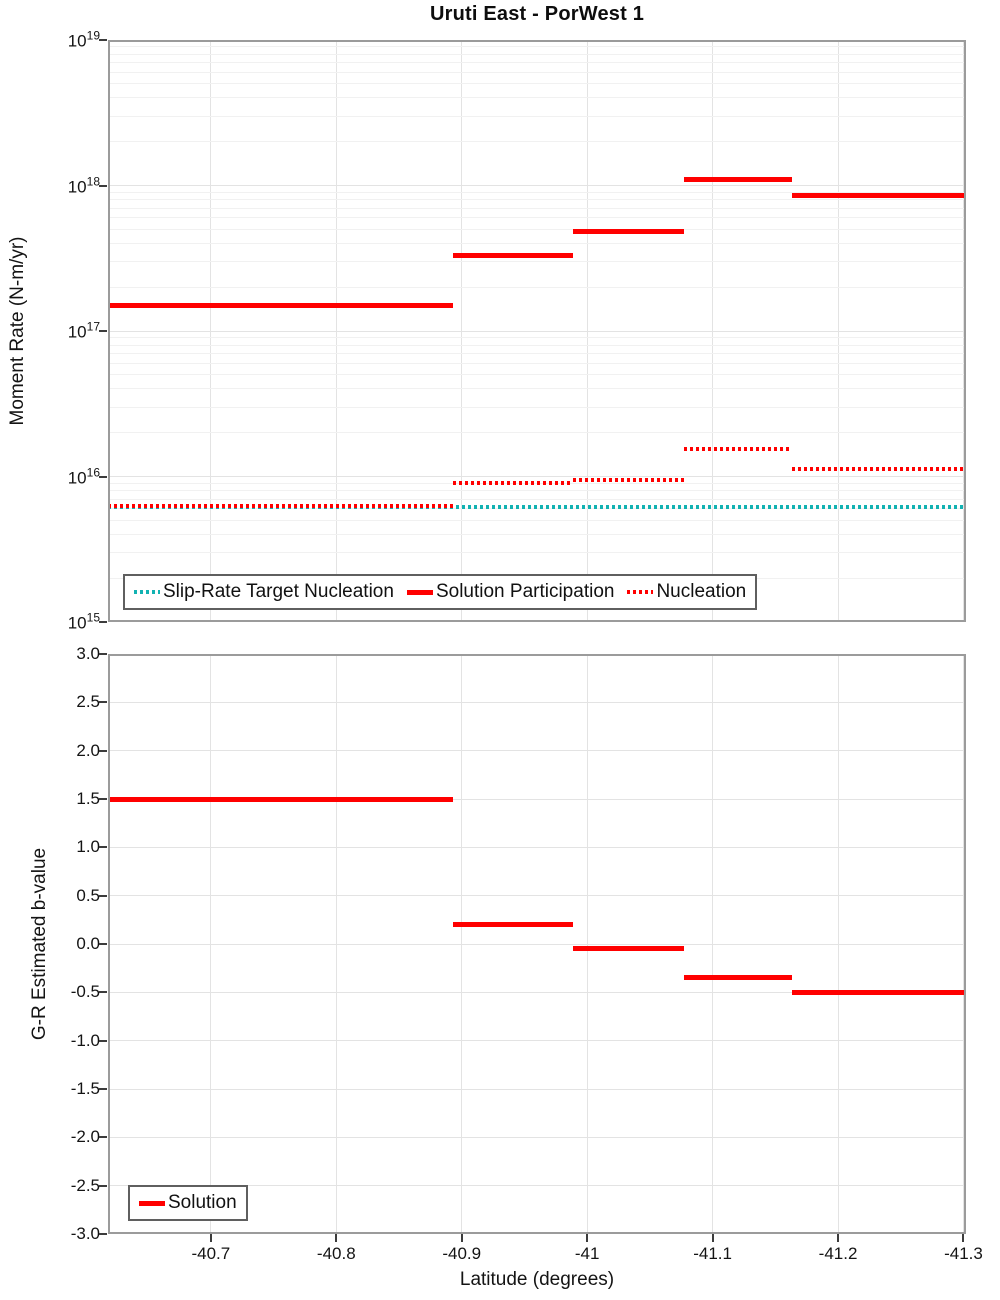 The width and height of the screenshot is (1000, 1300). I want to click on bottom-y-tick-label: 3.0, so click(88, 653).